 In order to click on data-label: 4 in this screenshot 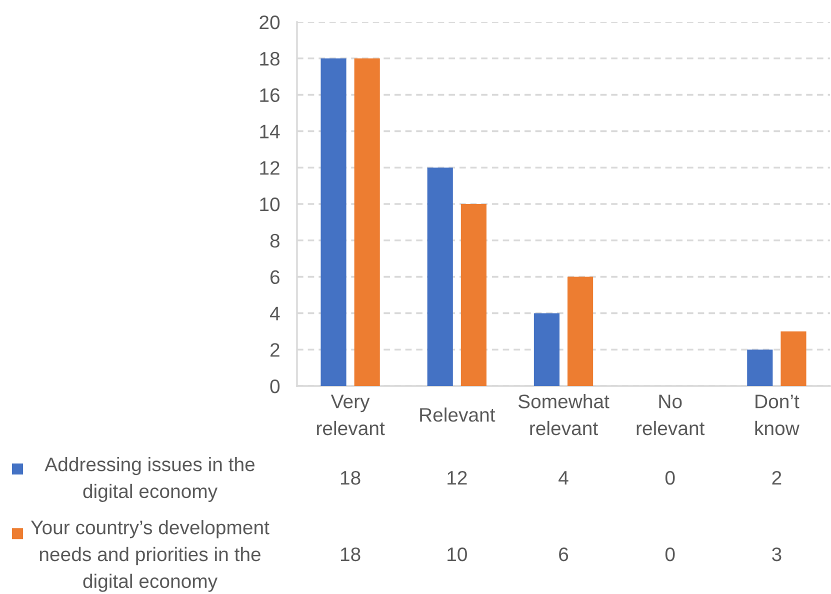, I will do `click(563, 478)`.